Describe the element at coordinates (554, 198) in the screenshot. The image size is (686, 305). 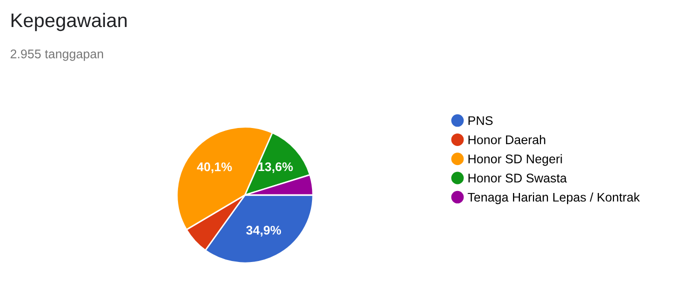
I see `legend-label: Tenaga Harian Lepas / Kontrak` at that location.